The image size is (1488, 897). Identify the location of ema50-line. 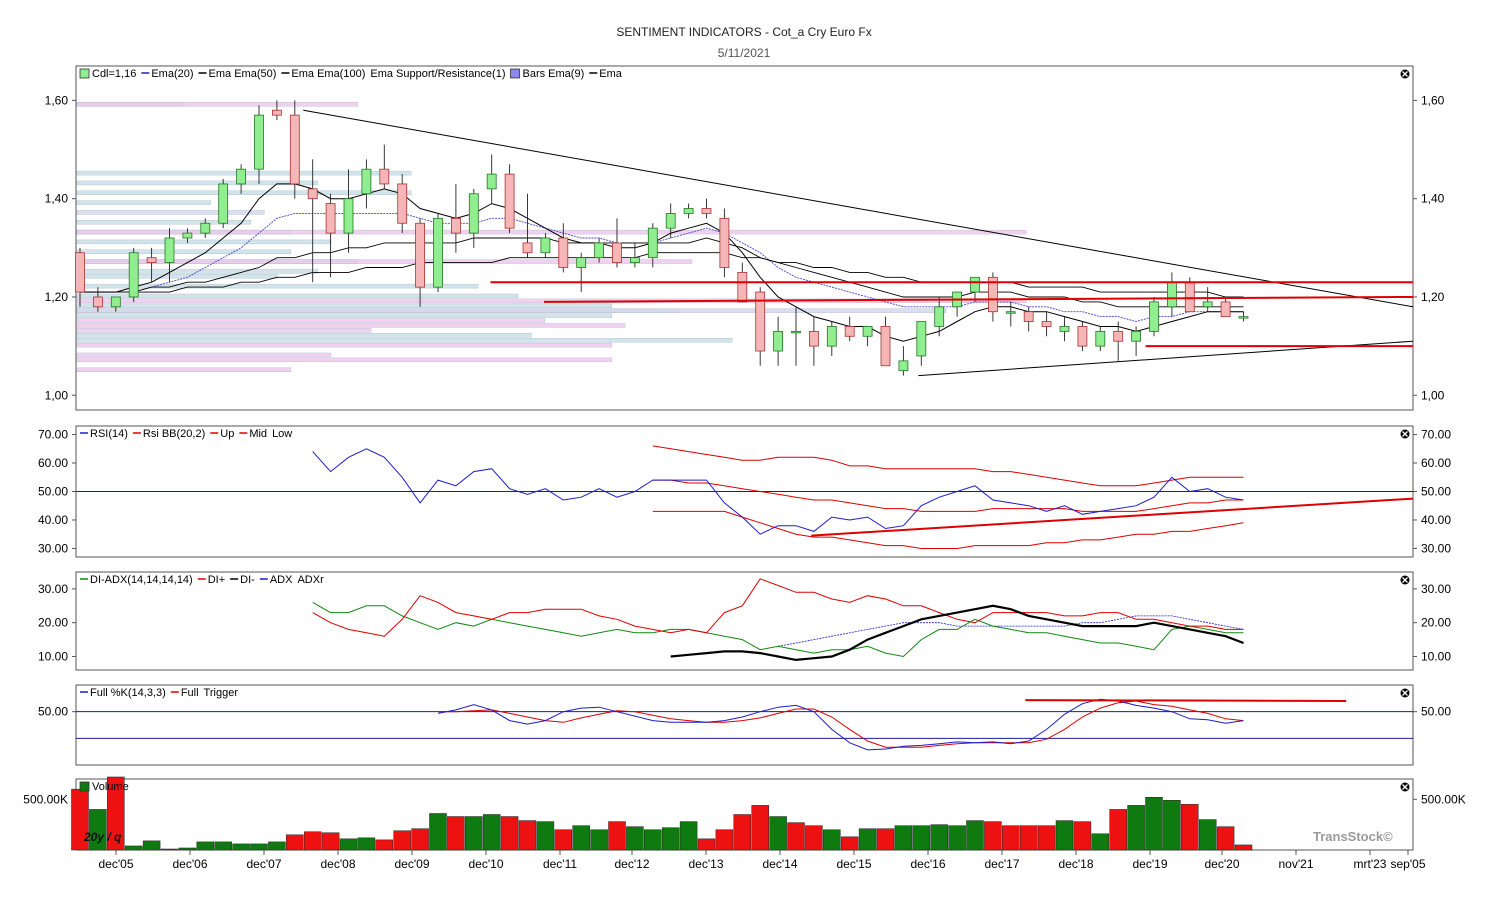
(662, 272).